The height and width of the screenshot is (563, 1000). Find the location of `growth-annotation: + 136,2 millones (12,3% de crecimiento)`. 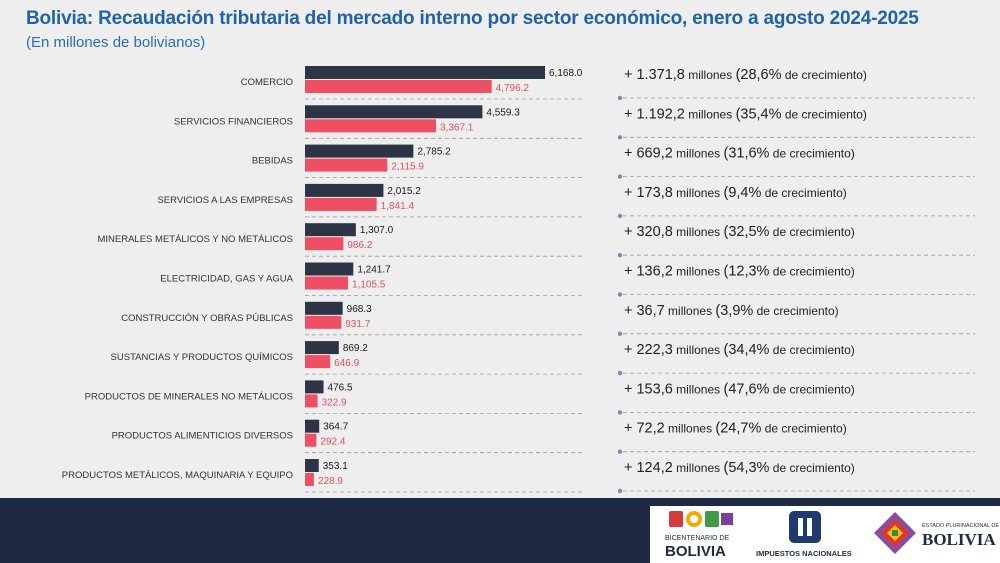

growth-annotation: + 136,2 millones (12,3% de crecimiento) is located at coordinates (739, 272).